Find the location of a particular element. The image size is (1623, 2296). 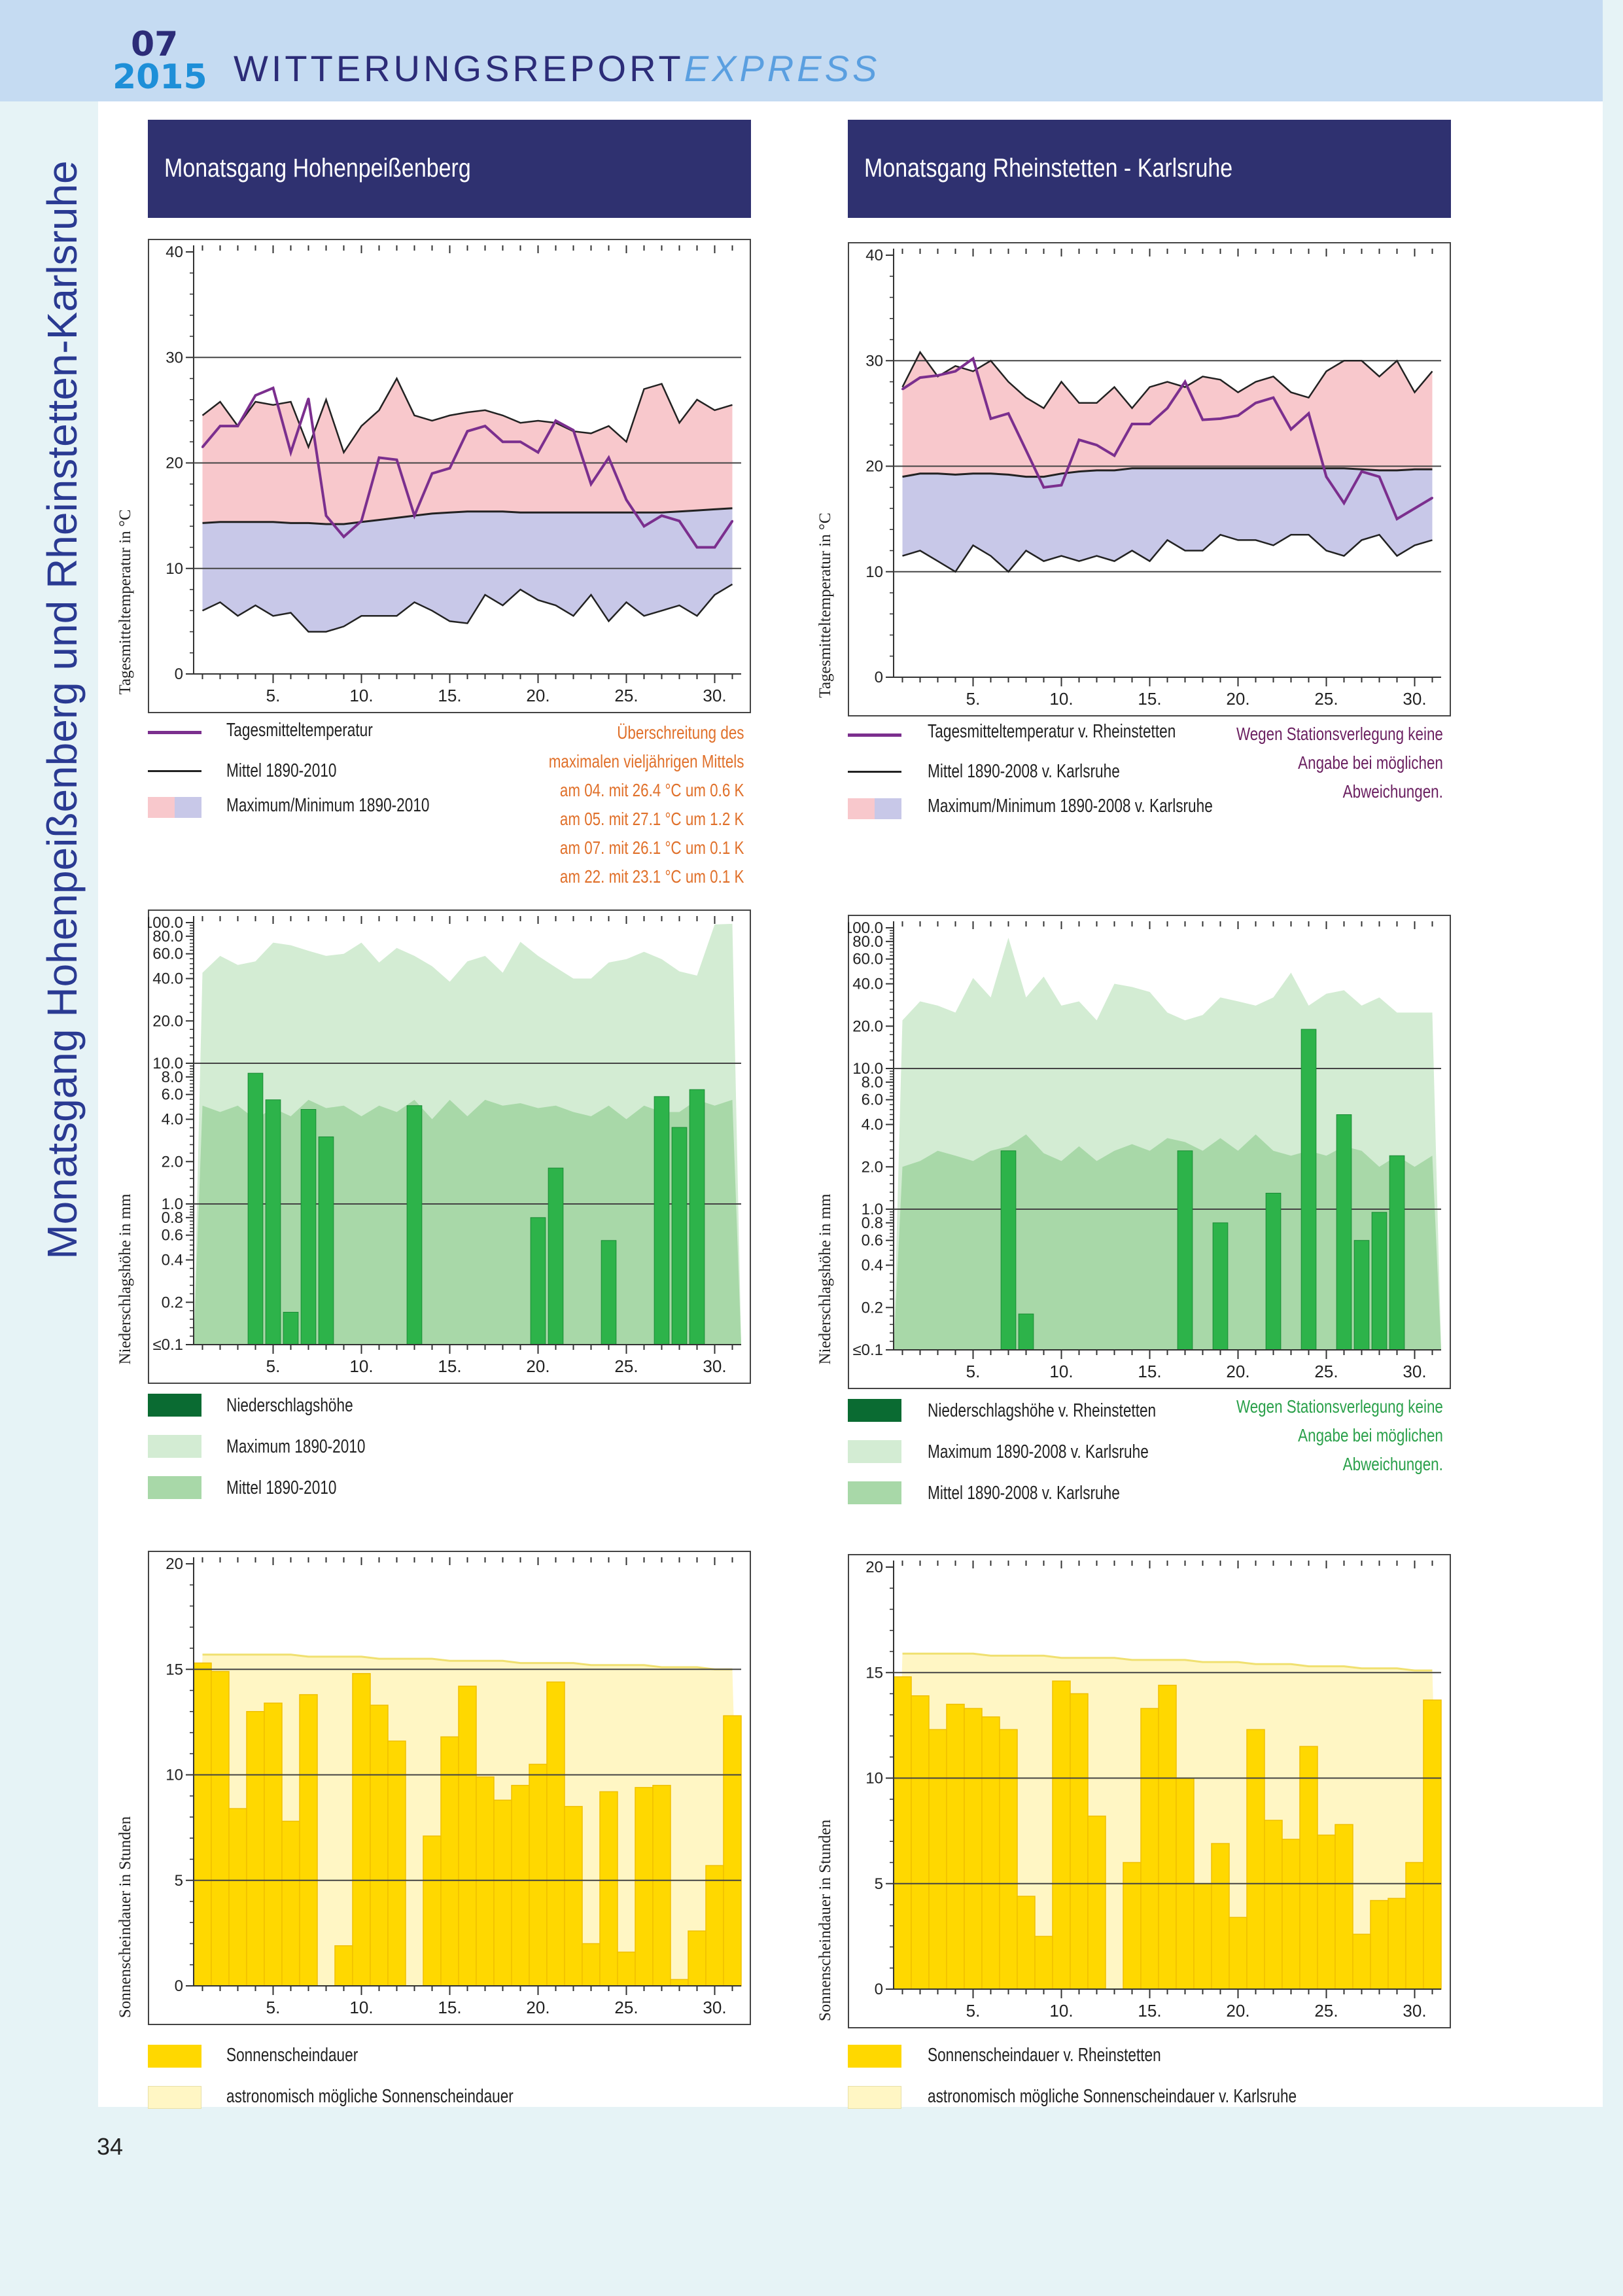

y-tick-label: 10.0 is located at coordinates (168, 1063).